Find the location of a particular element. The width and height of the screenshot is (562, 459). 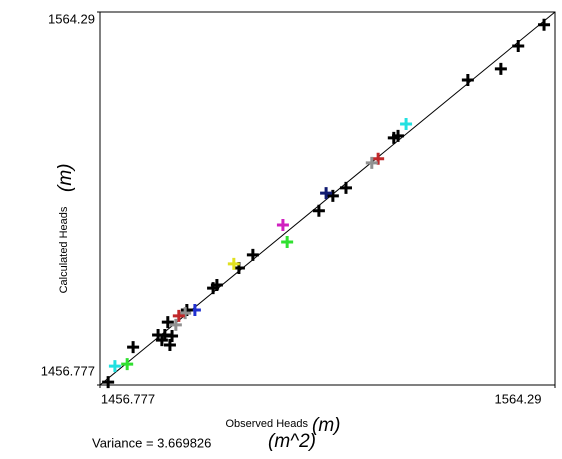

x-axis-unit: (m) is located at coordinates (326, 425).